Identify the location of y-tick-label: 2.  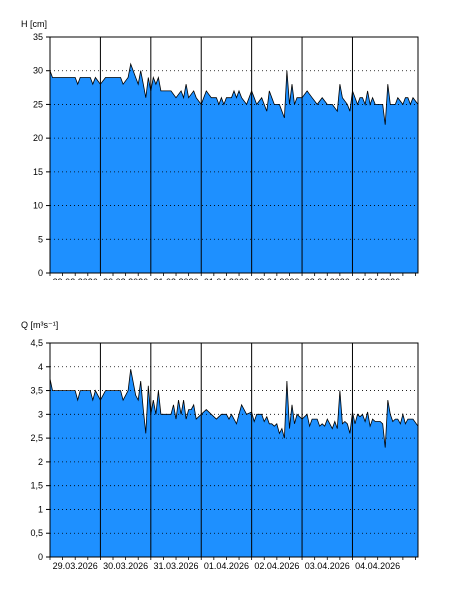
(40, 462).